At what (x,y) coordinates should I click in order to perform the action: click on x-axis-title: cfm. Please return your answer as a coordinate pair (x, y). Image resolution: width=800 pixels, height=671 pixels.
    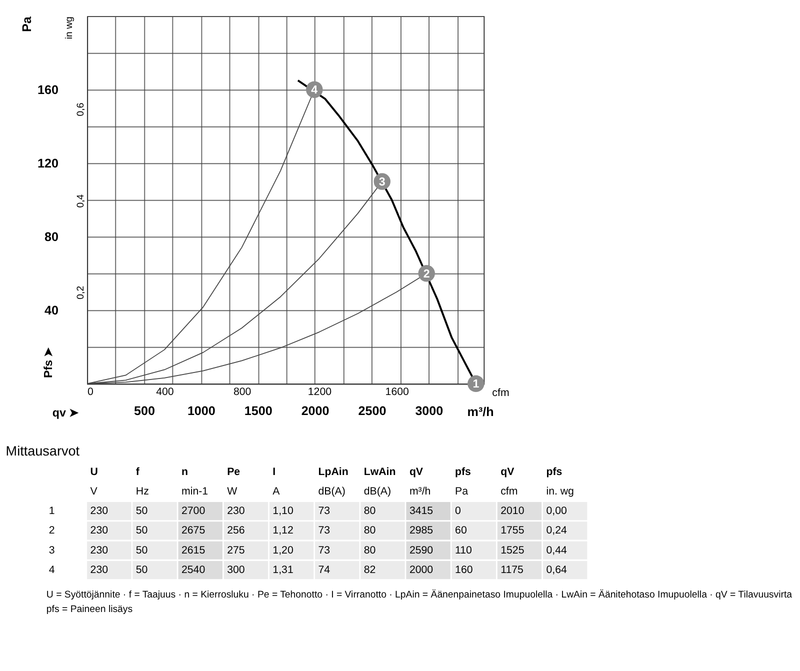
    Looking at the image, I should click on (501, 392).